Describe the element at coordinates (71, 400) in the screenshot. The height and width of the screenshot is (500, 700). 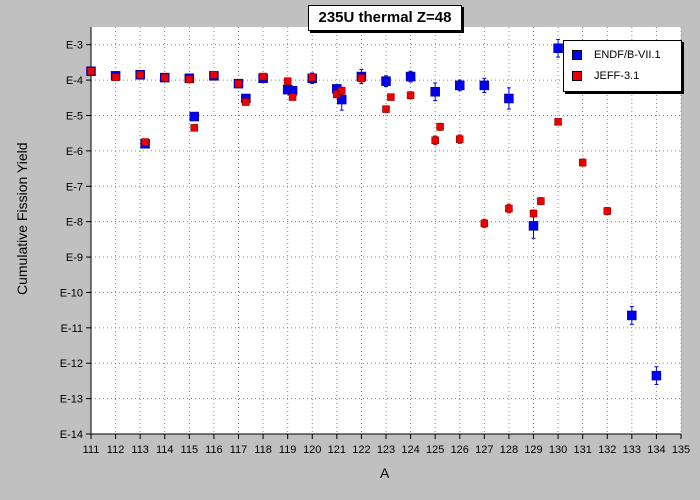
I see `y-tick-label: E-13` at that location.